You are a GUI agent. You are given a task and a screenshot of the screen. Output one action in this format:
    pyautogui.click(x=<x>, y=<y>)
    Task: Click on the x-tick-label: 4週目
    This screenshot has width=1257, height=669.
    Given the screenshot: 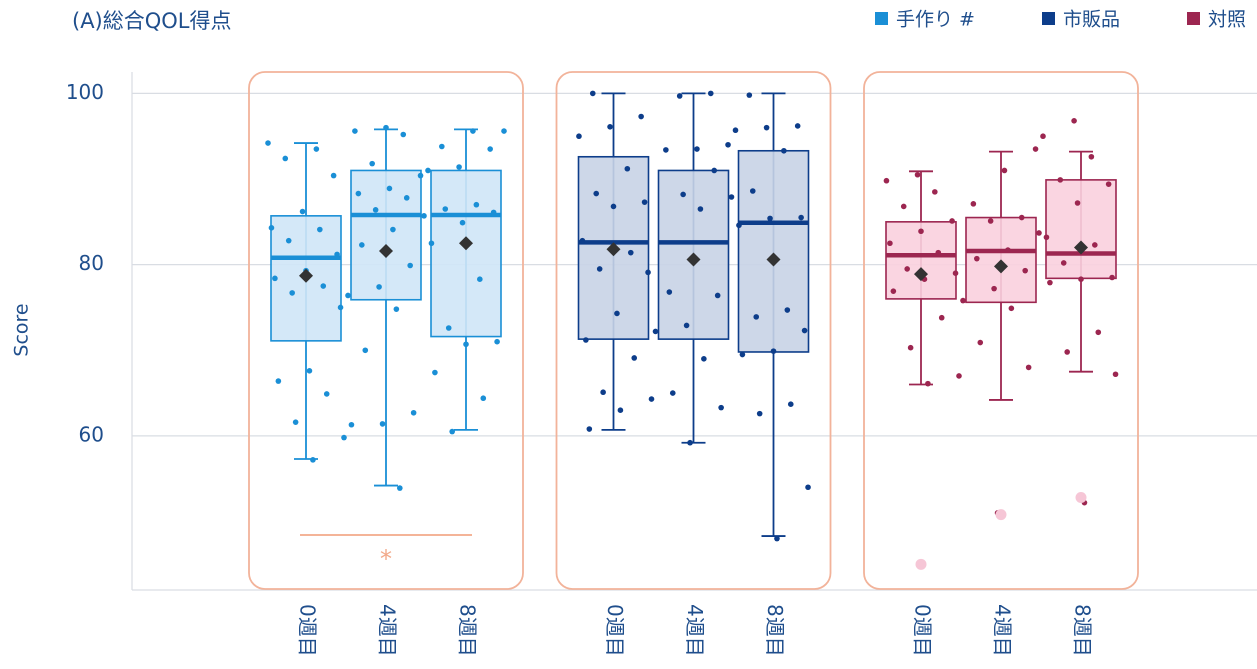 What is the action you would take?
    pyautogui.click(x=1003, y=630)
    